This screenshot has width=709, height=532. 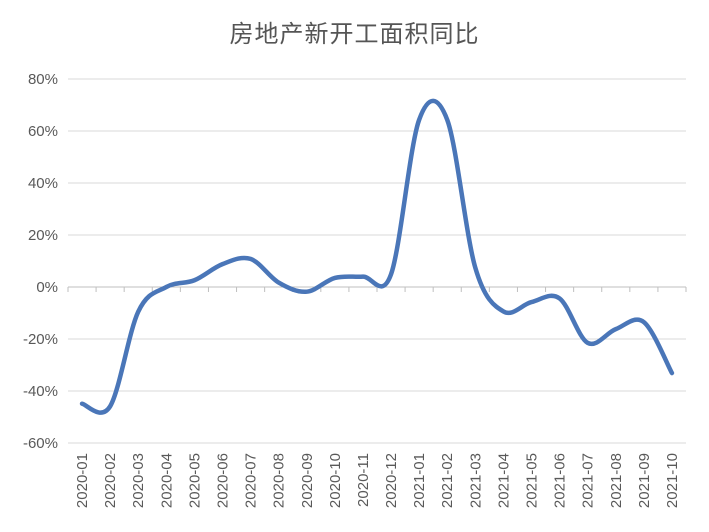 What do you see at coordinates (532, 480) in the screenshot?
I see `x-tick-label: 2021-05` at bounding box center [532, 480].